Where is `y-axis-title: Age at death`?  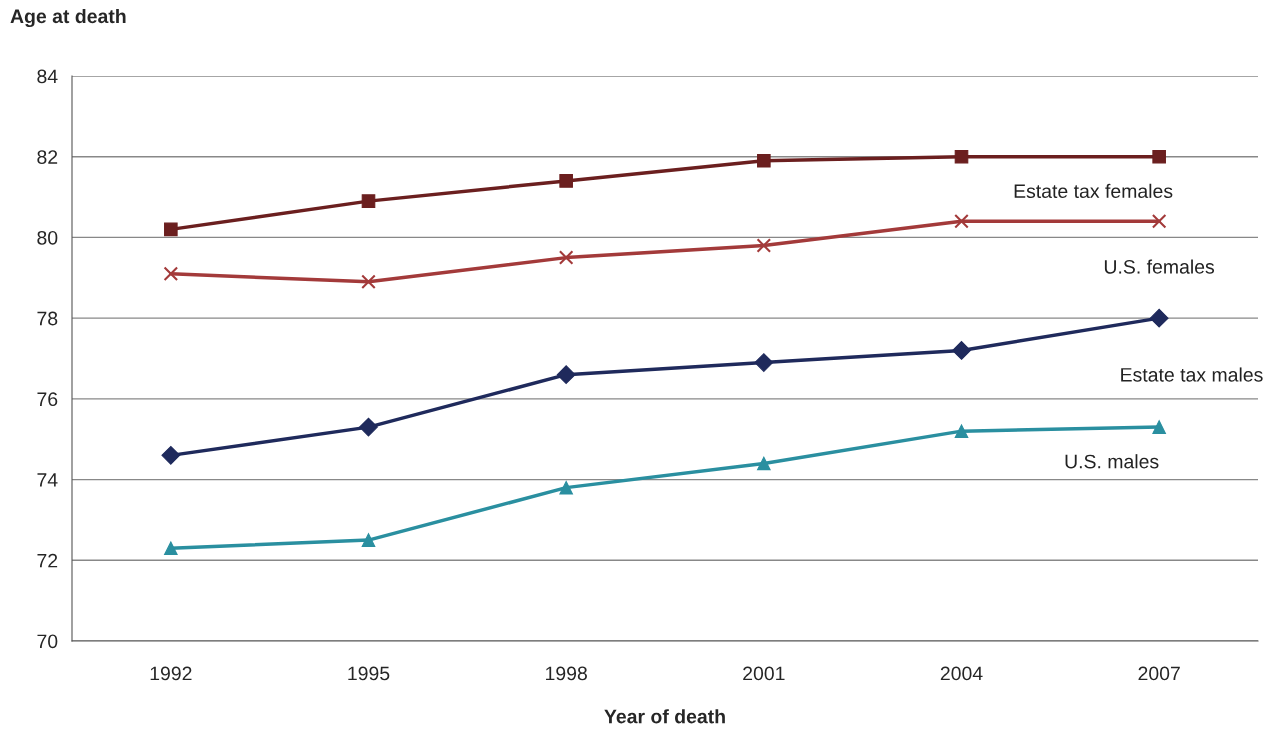 y-axis-title: Age at death is located at coordinates (68, 18).